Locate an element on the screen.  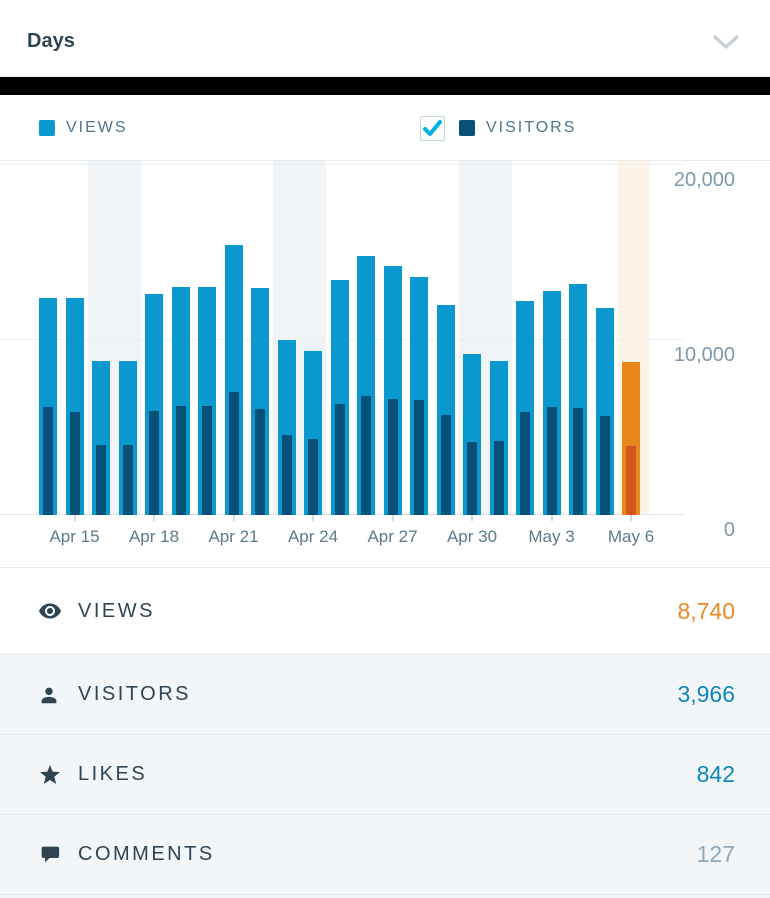
x-axis-label: May 6 is located at coordinates (631, 536).